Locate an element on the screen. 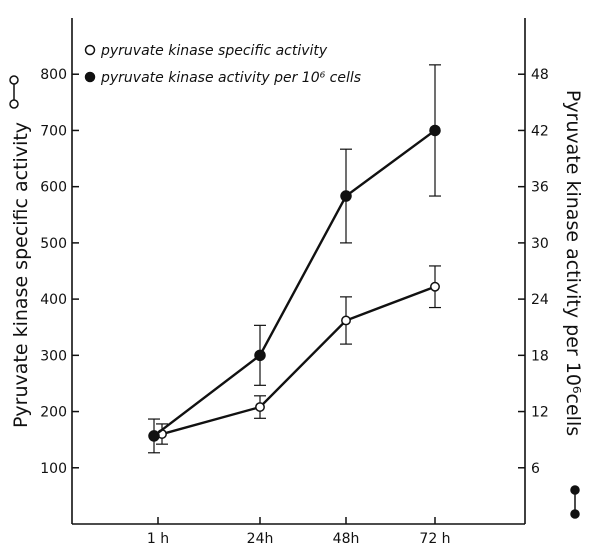 The image size is (589, 548). left-tick-label: 800 is located at coordinates (53, 75).